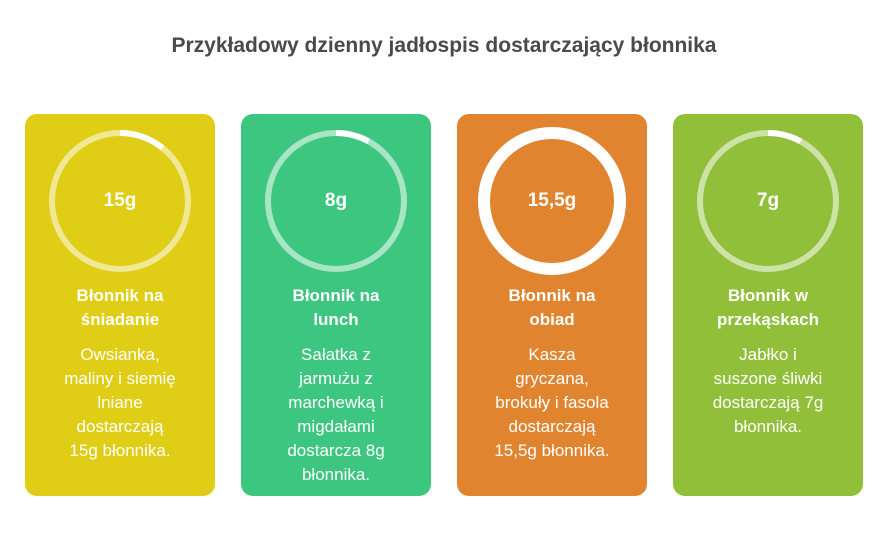 The width and height of the screenshot is (888, 538). I want to click on progress-ring: 7g, so click(768, 201).